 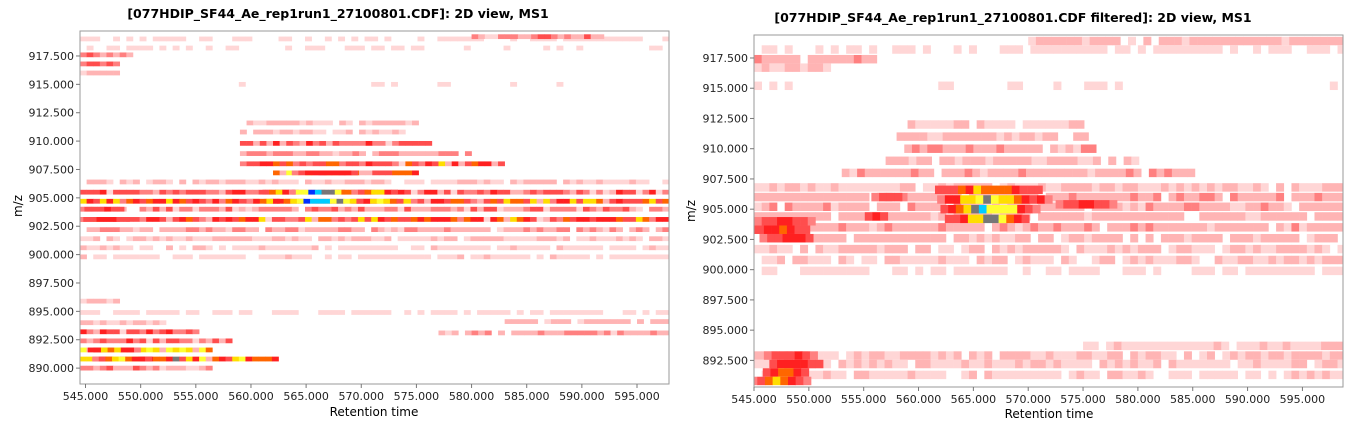 What do you see at coordinates (52, 368) in the screenshot?
I see `y-tick-label: 890.000` at bounding box center [52, 368].